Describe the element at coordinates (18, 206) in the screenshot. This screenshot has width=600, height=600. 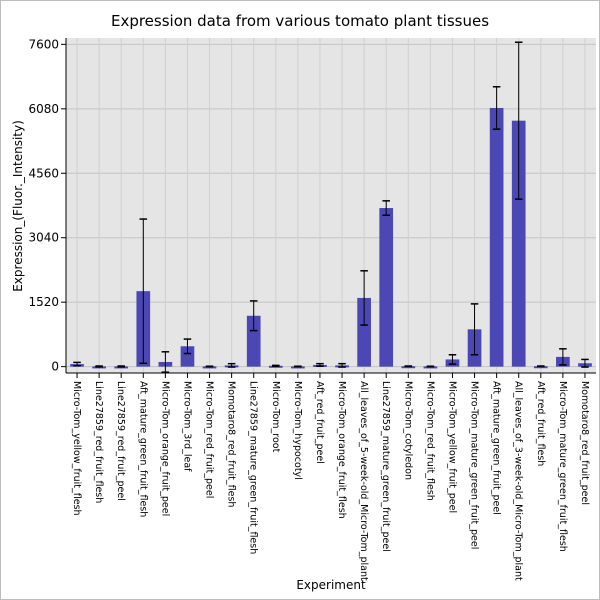
I see `y-axis-label: Expression_(Fluor._Intensity)` at that location.